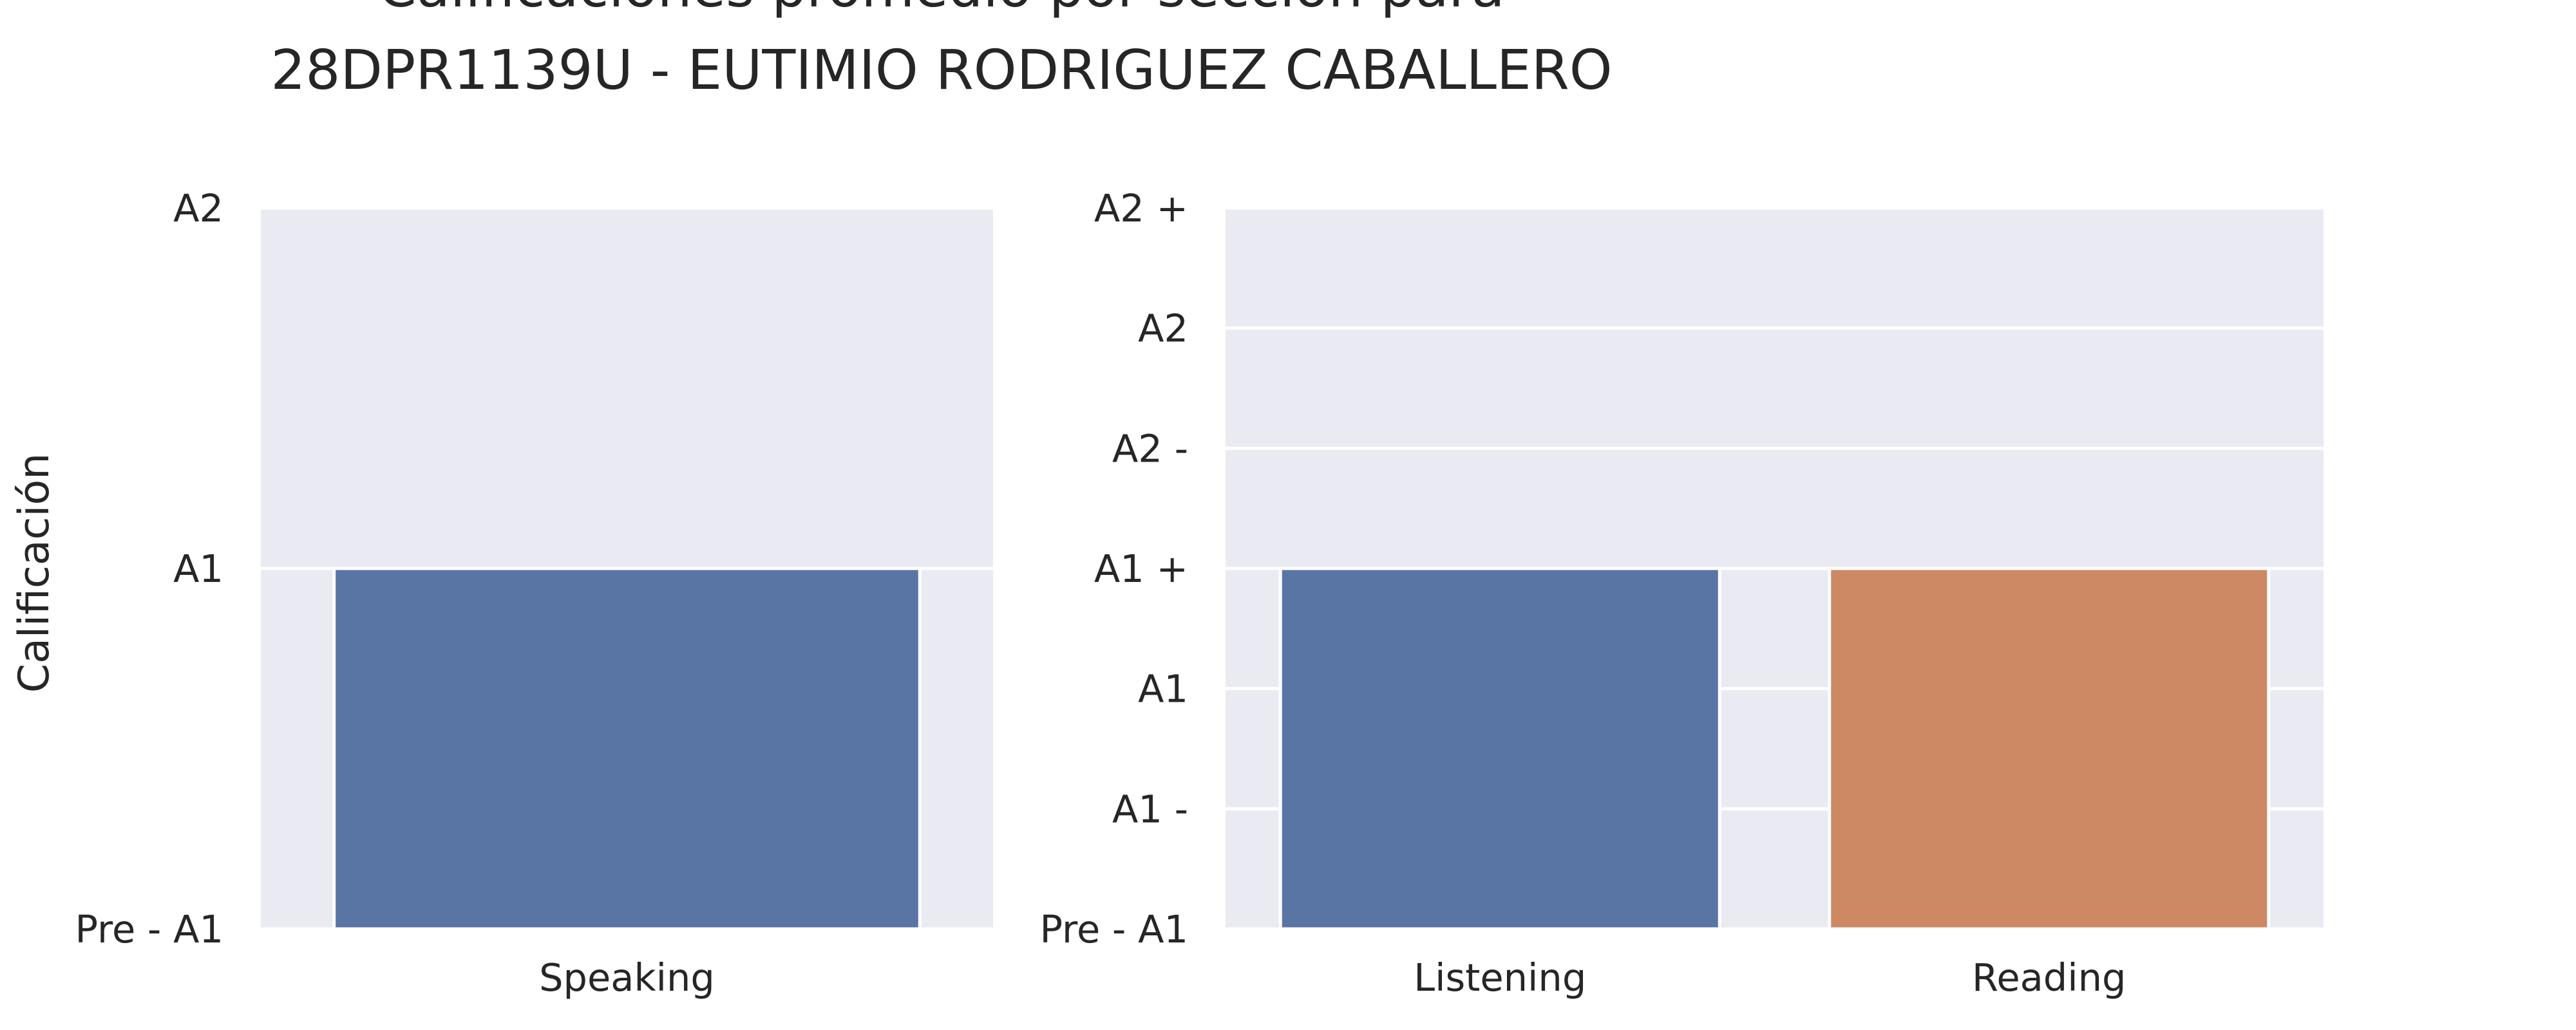  Describe the element at coordinates (1150, 809) in the screenshot. I see `y-tick-label: A1 -` at that location.